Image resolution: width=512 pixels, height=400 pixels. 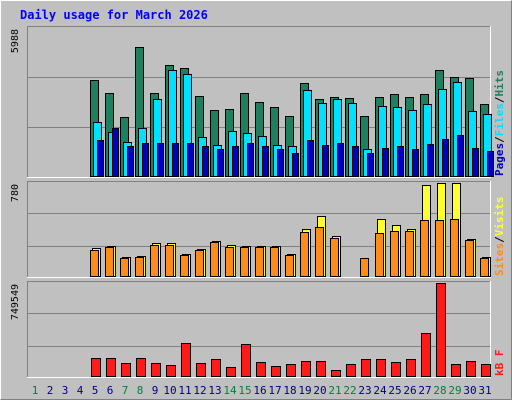 I want to click on x-tick-label: 27, so click(x=424, y=390).